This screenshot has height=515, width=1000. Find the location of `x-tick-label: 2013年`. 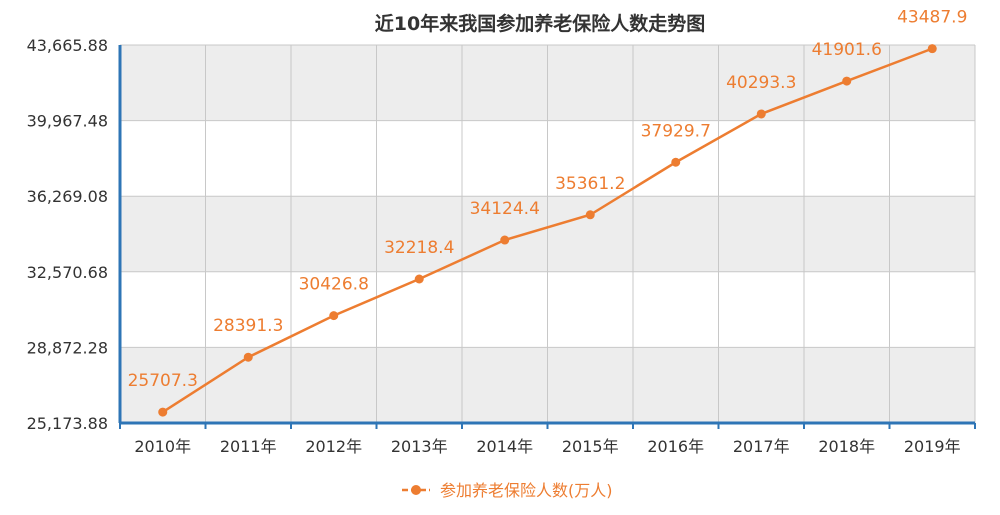

x-tick-label: 2013年 is located at coordinates (419, 446).